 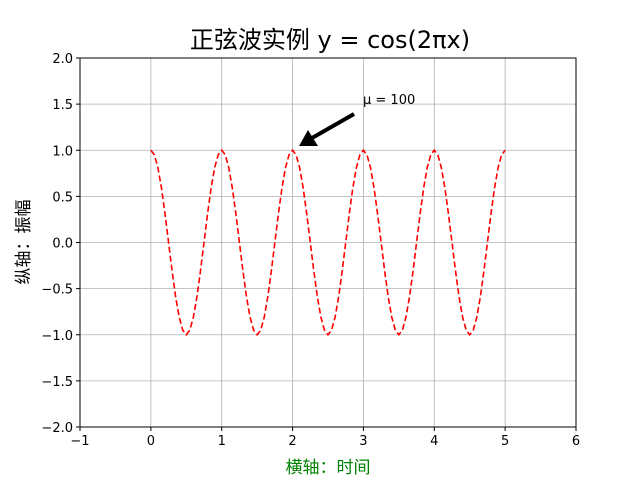 I want to click on y-tick-label: −1.0, so click(x=57, y=336).